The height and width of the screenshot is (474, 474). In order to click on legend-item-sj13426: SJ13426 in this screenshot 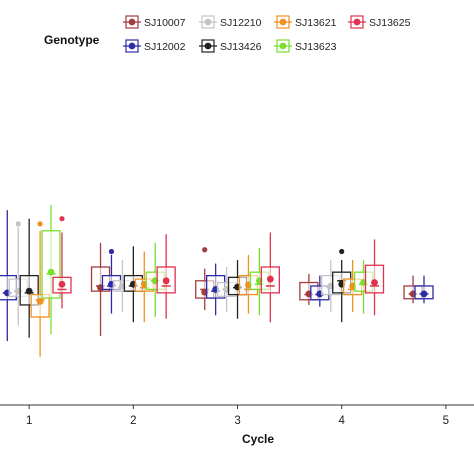, I will do `click(230, 46)`.